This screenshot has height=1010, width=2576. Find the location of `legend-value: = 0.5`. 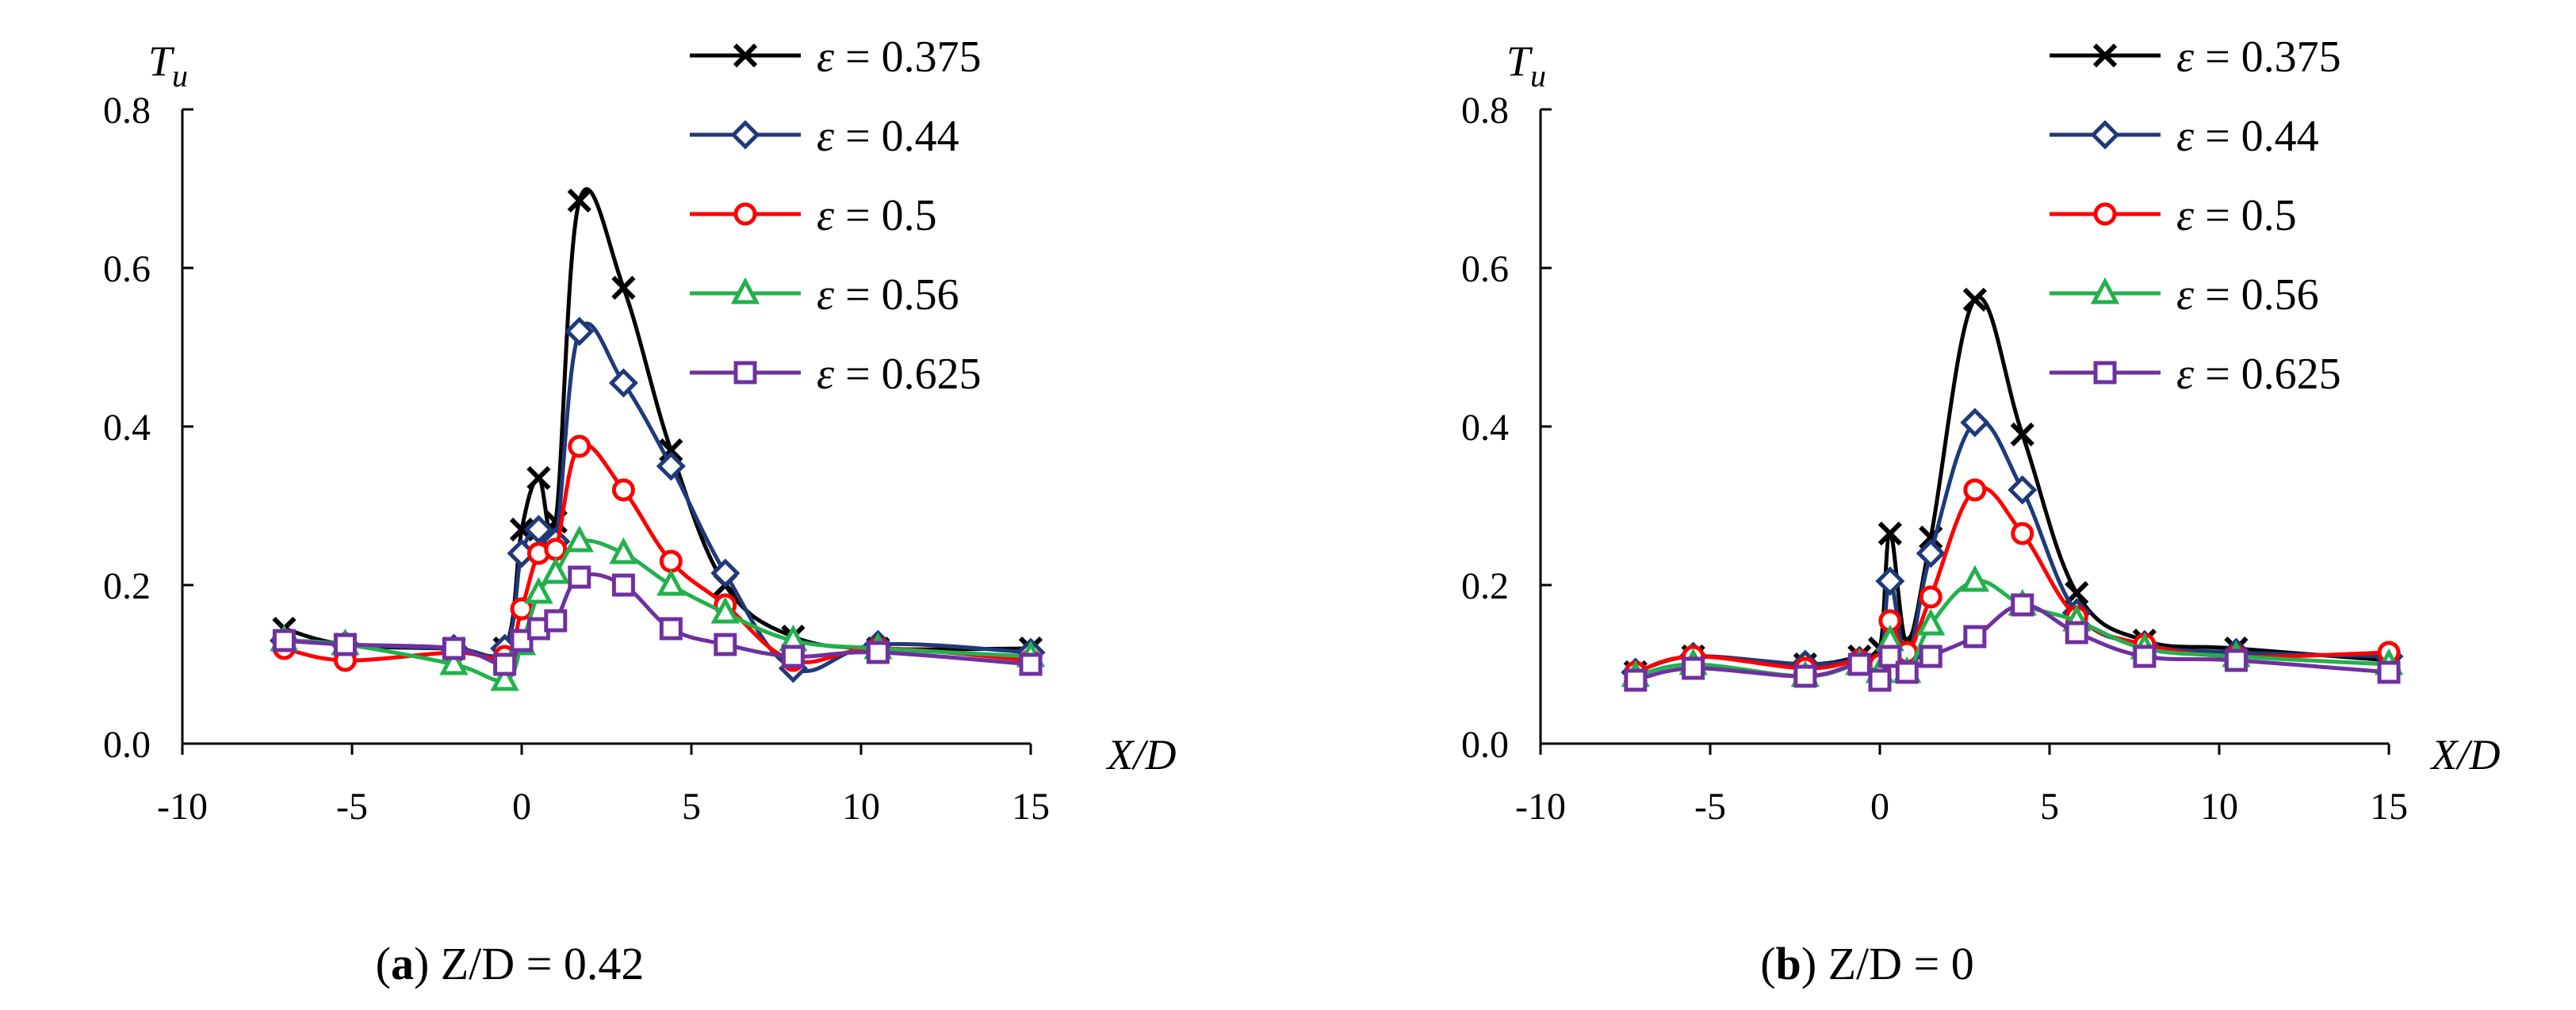

legend-value: = 0.5 is located at coordinates (2251, 215).